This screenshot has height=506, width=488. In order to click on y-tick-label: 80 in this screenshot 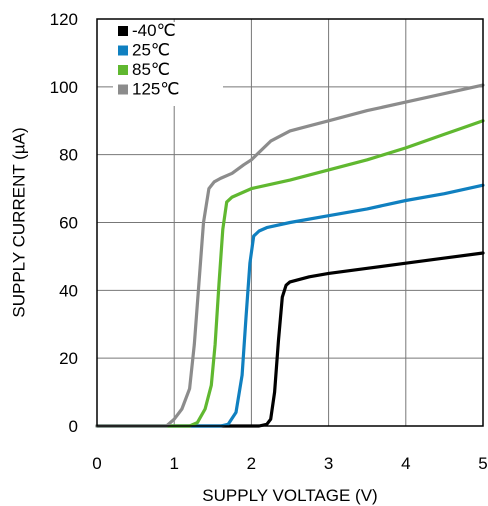, I will do `click(68, 155)`.